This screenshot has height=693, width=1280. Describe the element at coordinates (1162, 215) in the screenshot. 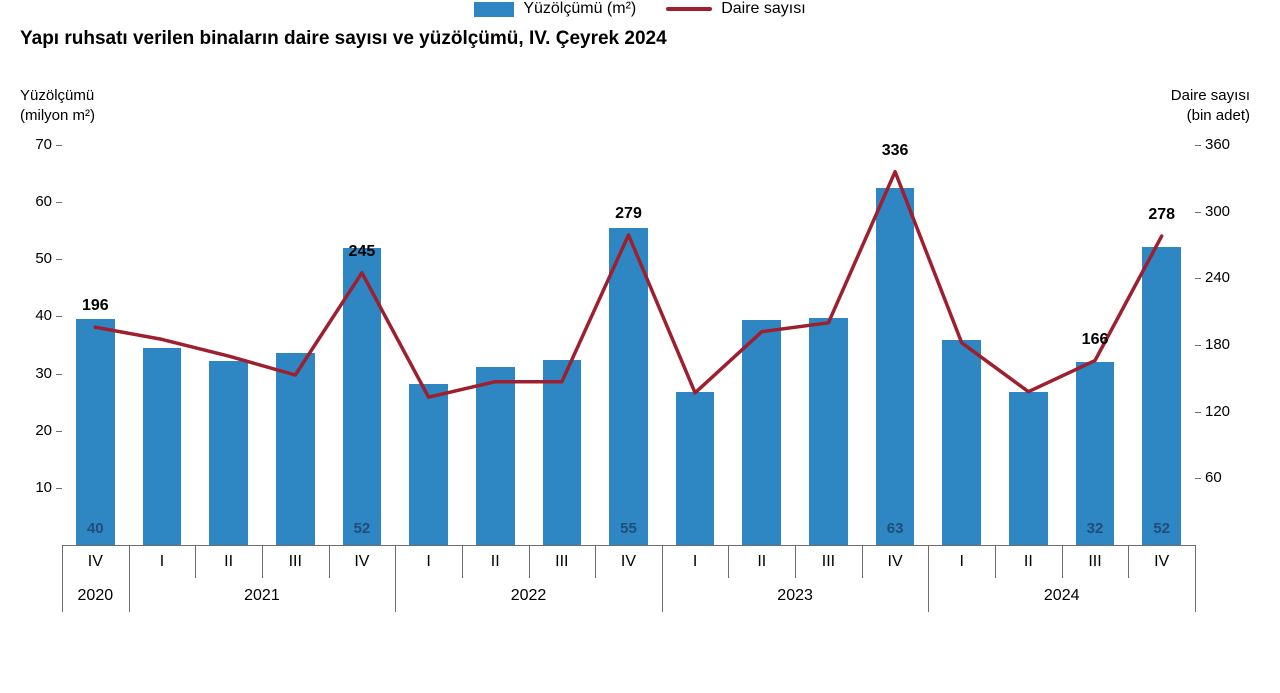

I see `line-value-label: 278` at that location.